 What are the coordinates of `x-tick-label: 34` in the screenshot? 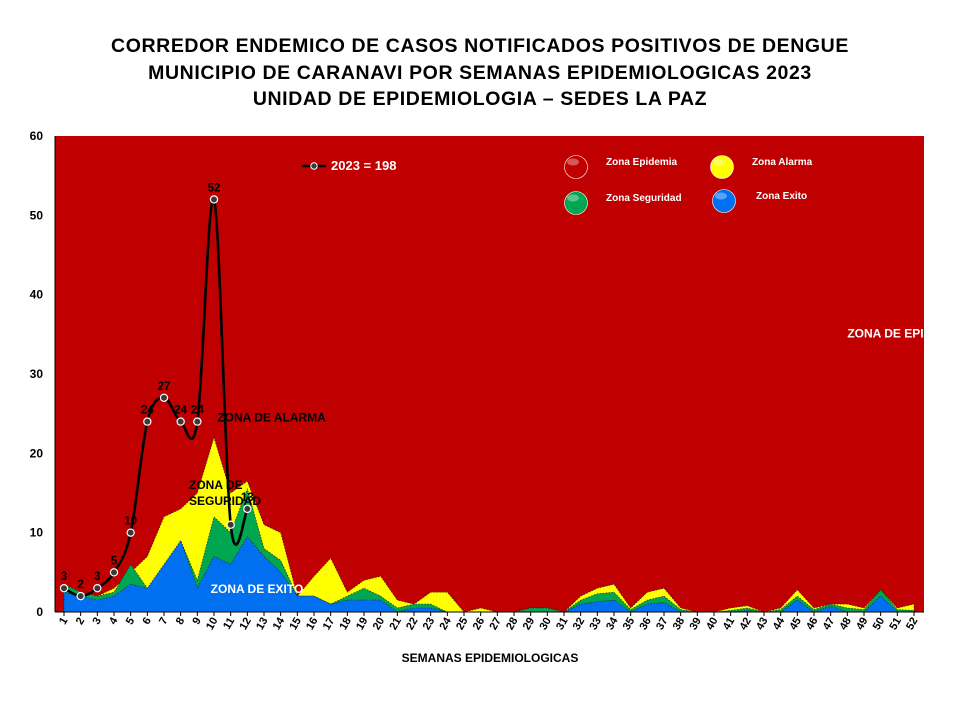 It's located at (612, 623).